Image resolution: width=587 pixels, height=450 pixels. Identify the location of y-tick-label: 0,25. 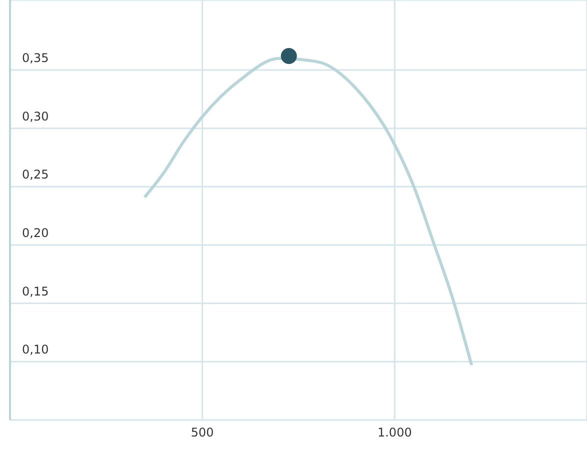
(35, 175).